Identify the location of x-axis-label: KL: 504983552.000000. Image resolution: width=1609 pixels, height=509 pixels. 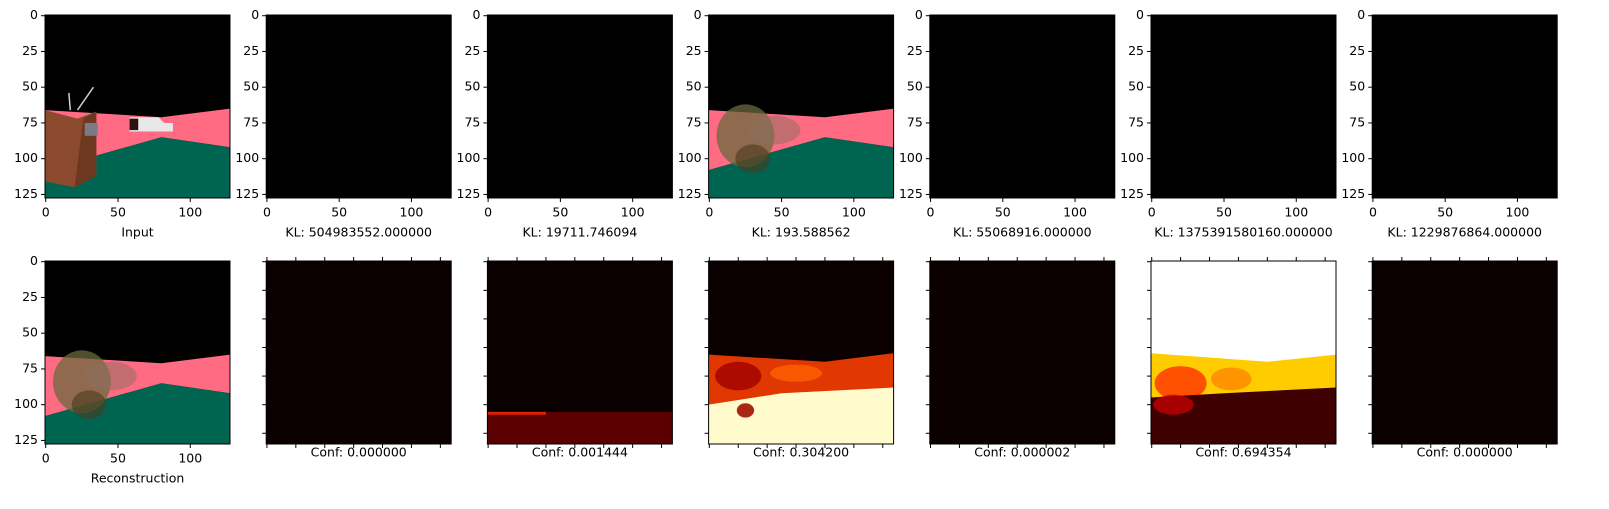
(358, 232).